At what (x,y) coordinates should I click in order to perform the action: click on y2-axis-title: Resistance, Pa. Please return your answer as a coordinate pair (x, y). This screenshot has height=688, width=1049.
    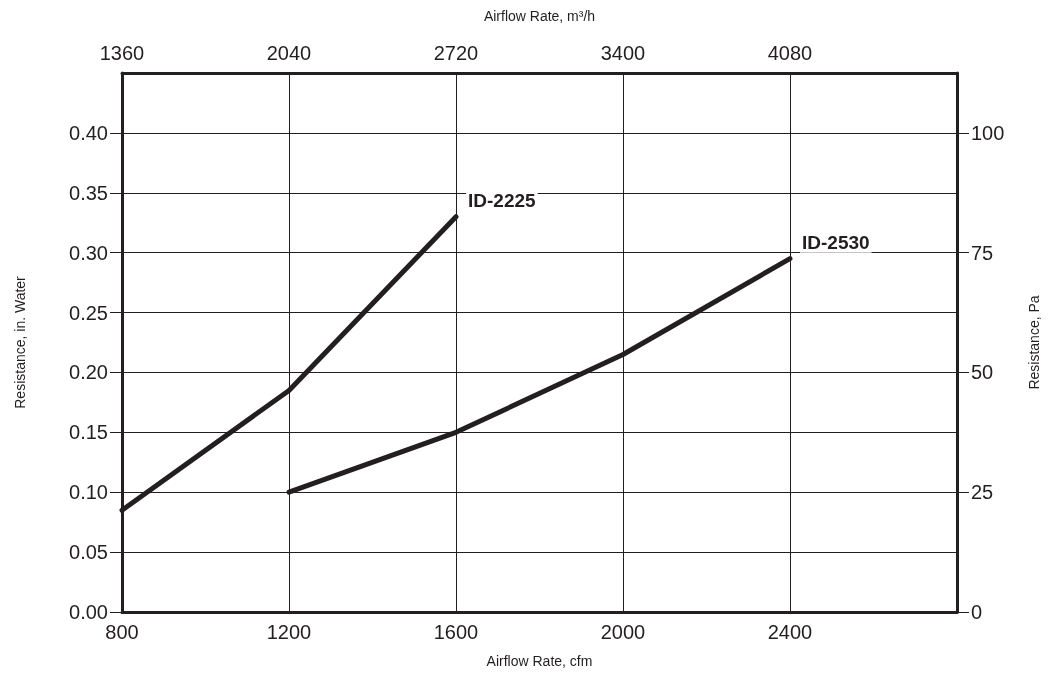
    Looking at the image, I should click on (1034, 342).